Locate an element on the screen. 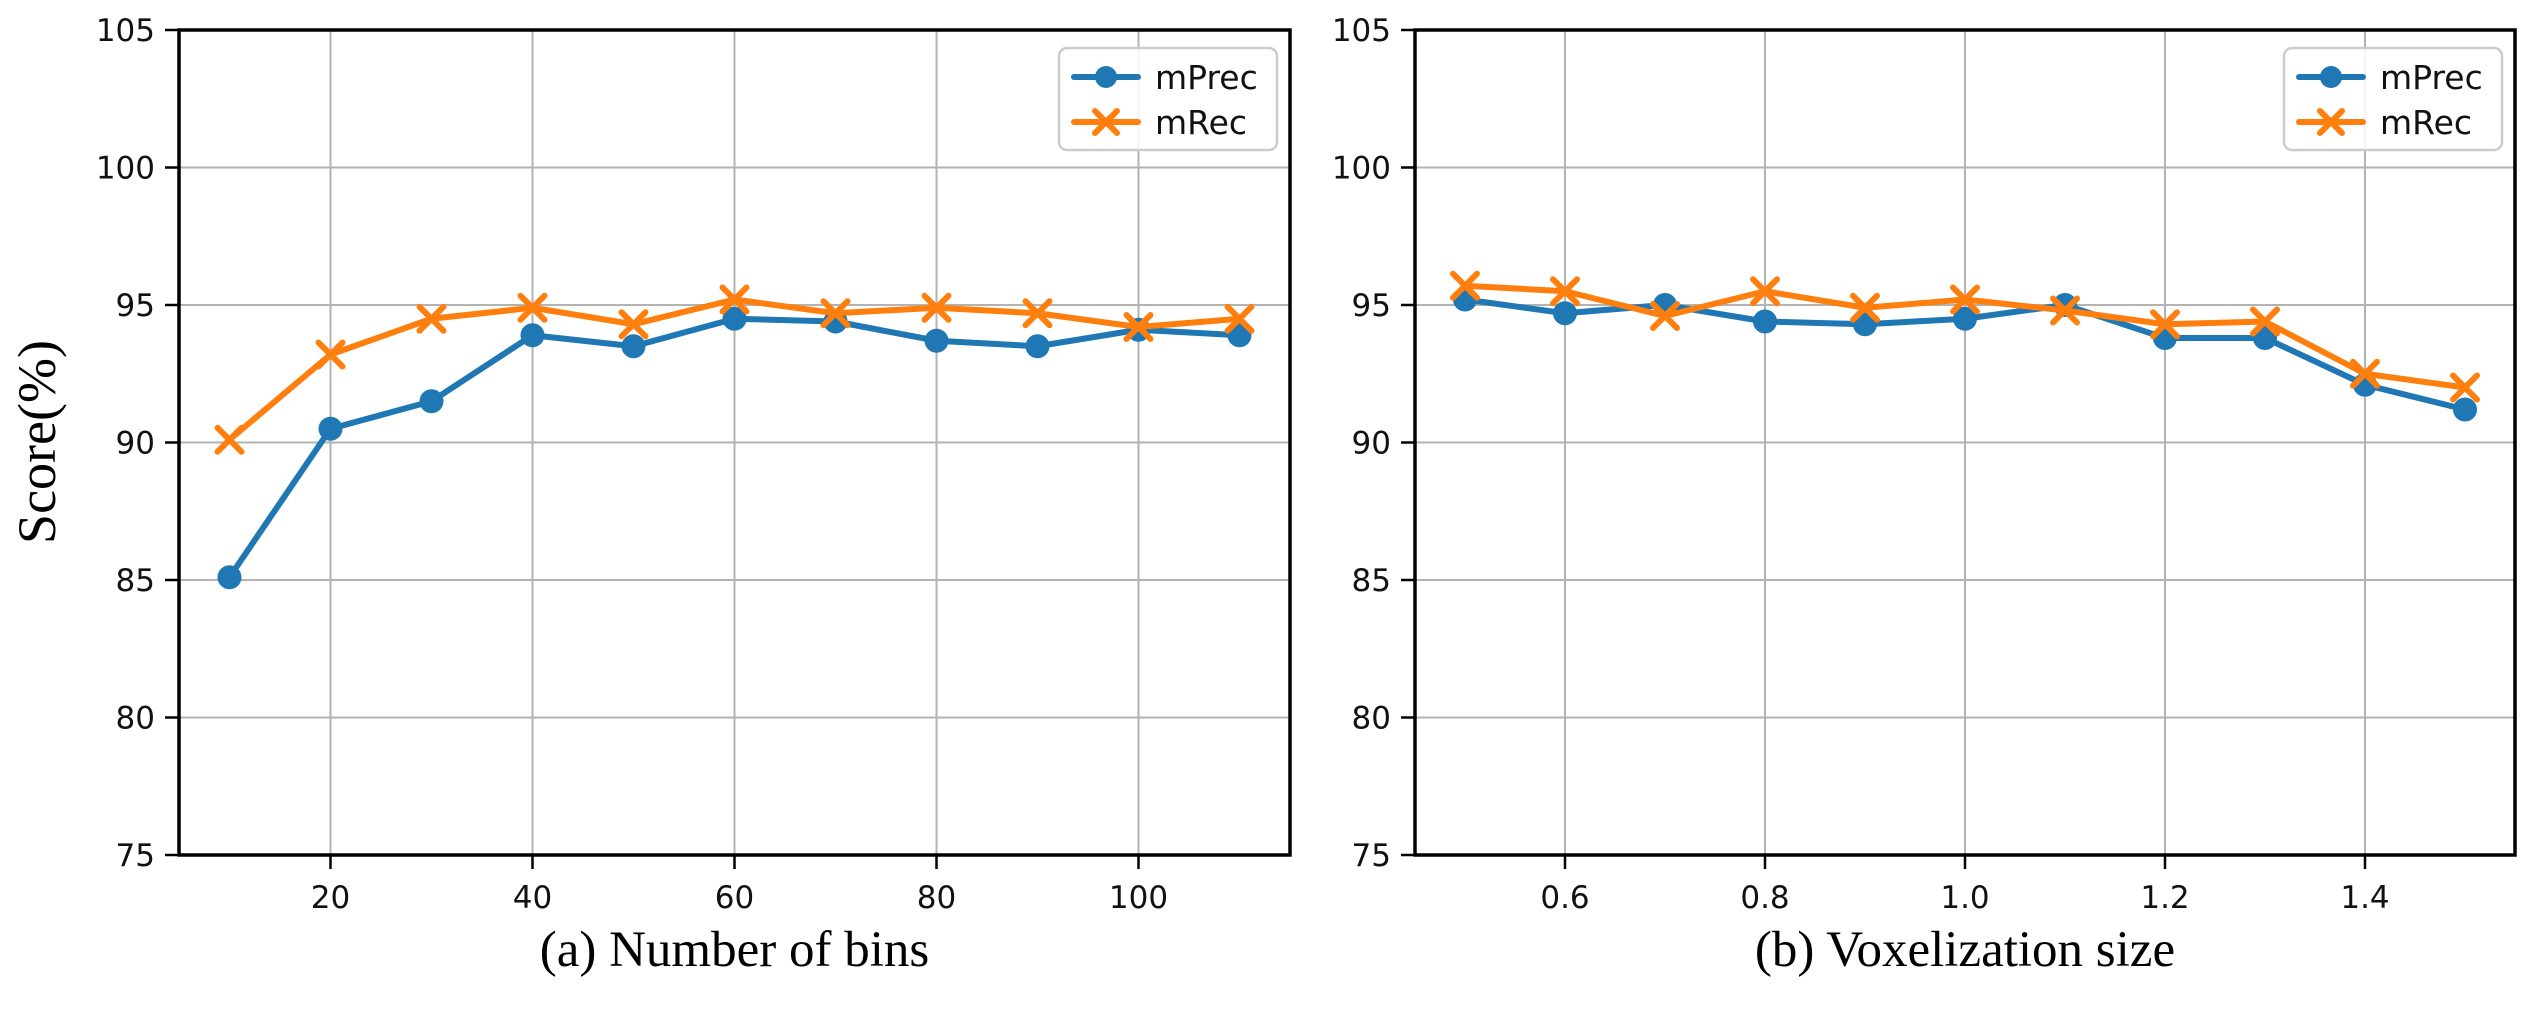 The width and height of the screenshot is (2545, 1016). x-tick-label: 0.8 is located at coordinates (1764, 898).